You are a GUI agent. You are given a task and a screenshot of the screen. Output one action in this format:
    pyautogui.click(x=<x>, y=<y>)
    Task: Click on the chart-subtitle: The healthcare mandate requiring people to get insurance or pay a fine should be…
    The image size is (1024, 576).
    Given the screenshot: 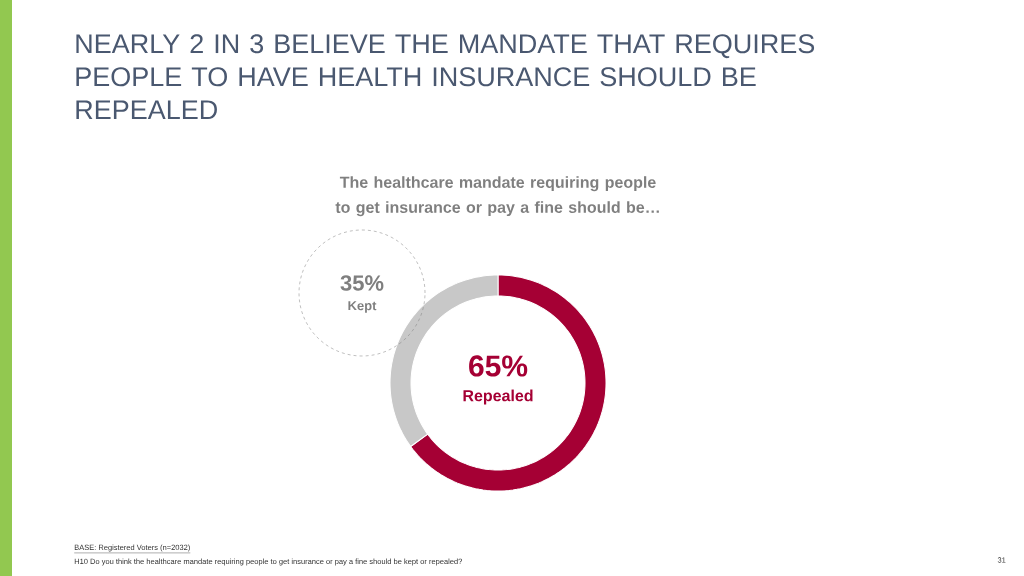 What is the action you would take?
    pyautogui.click(x=497, y=196)
    